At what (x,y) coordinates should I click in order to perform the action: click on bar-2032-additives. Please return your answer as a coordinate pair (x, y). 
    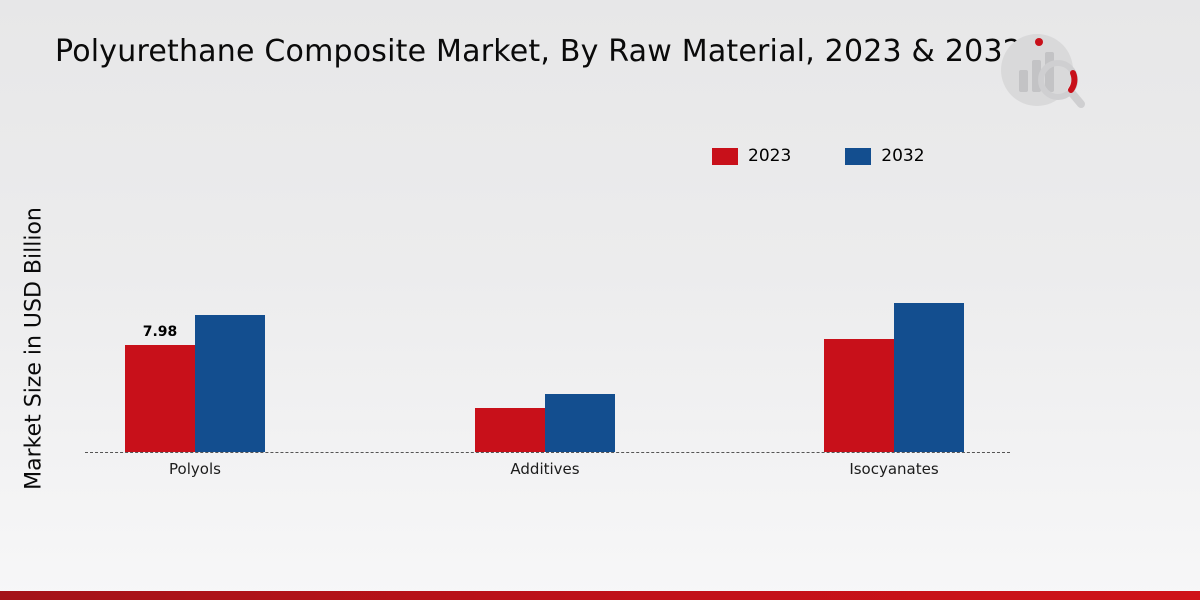
    Looking at the image, I should click on (580, 423).